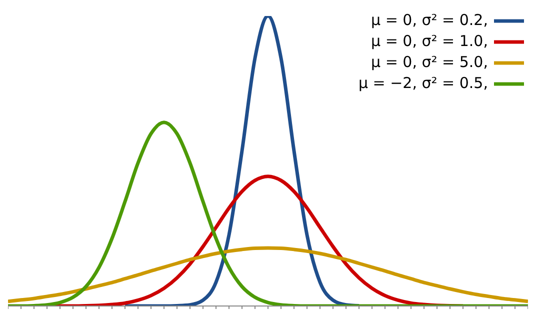 The height and width of the screenshot is (324, 536). Describe the element at coordinates (429, 41) in the screenshot. I see `legend-label: μ = 0, σ² = 1.0,` at that location.